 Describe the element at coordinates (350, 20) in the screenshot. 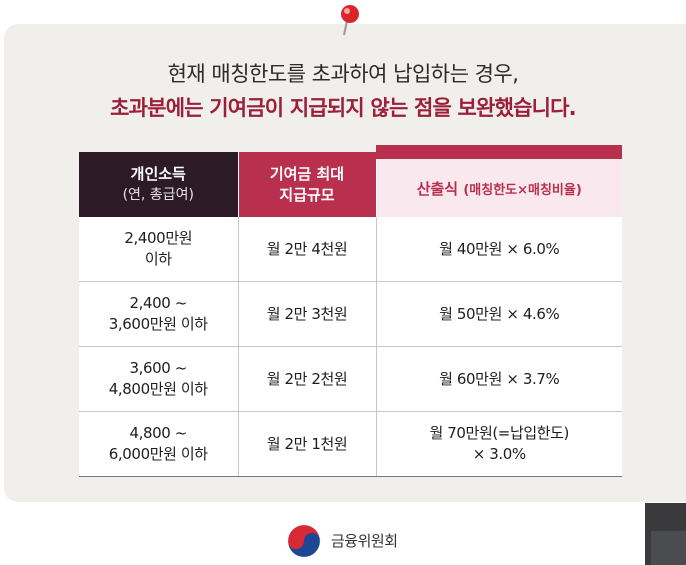

I see `pushpin-icon` at that location.